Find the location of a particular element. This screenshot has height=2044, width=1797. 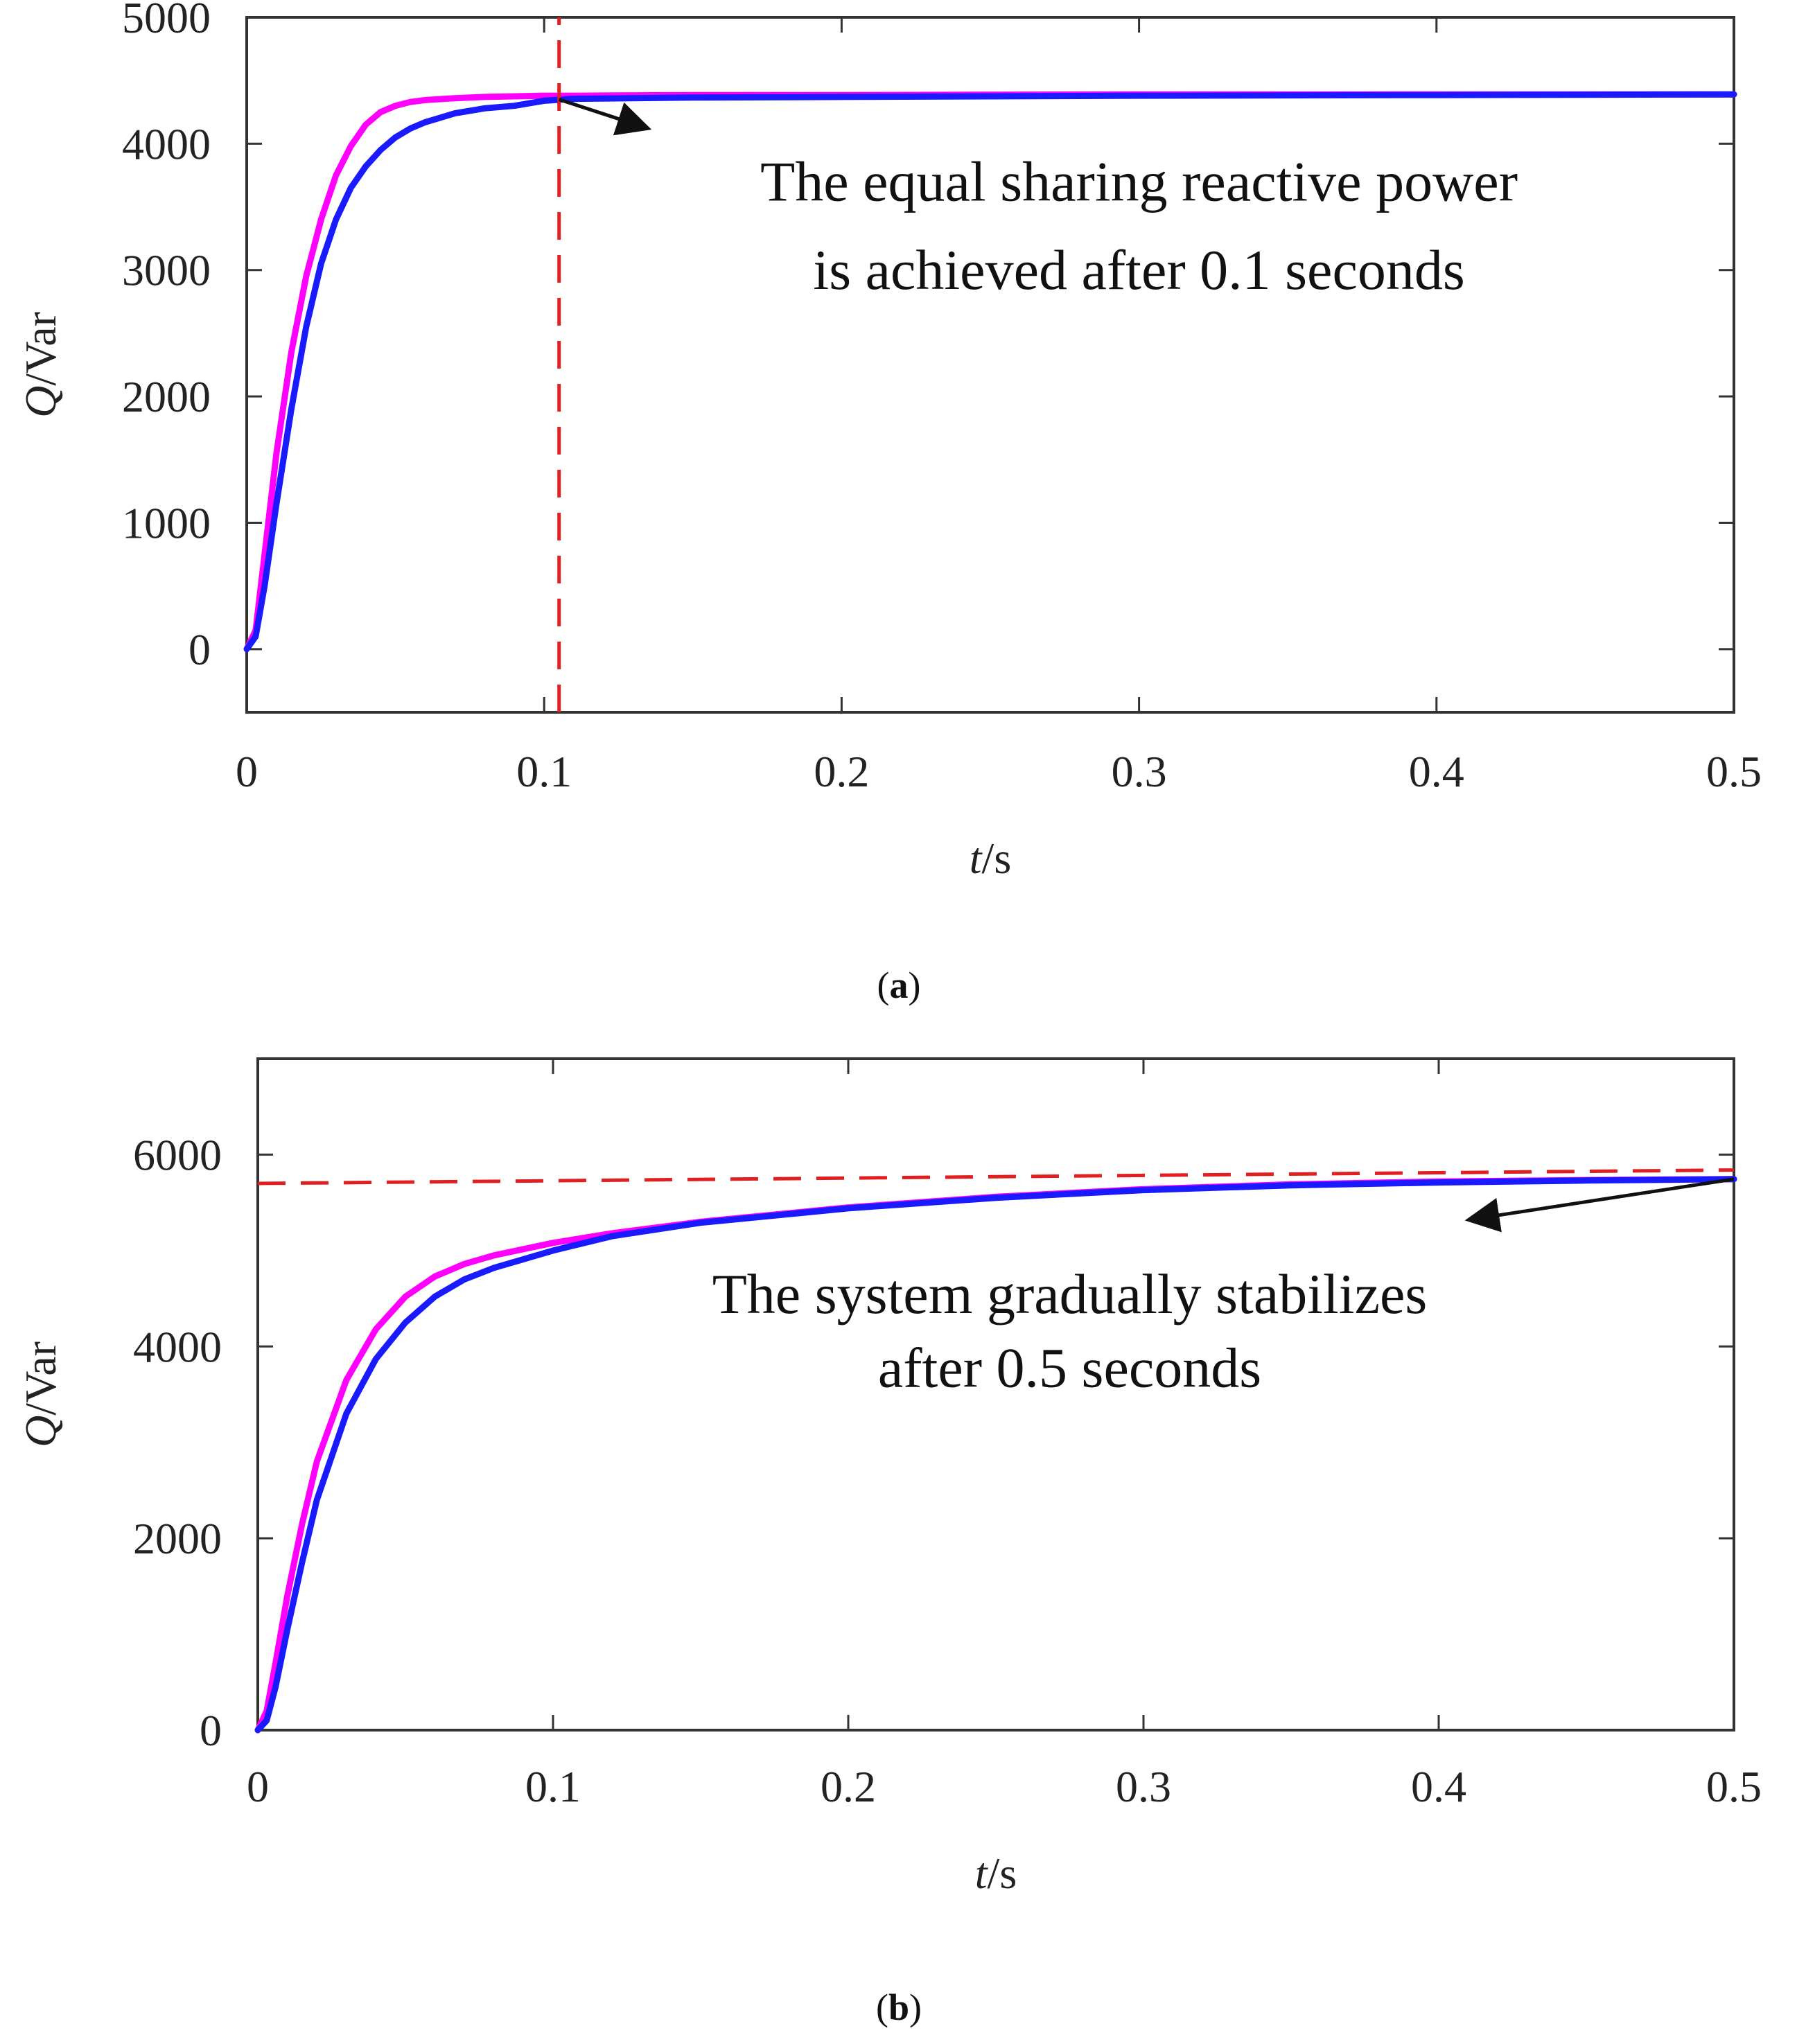

caption-a: (a) is located at coordinates (899, 985).